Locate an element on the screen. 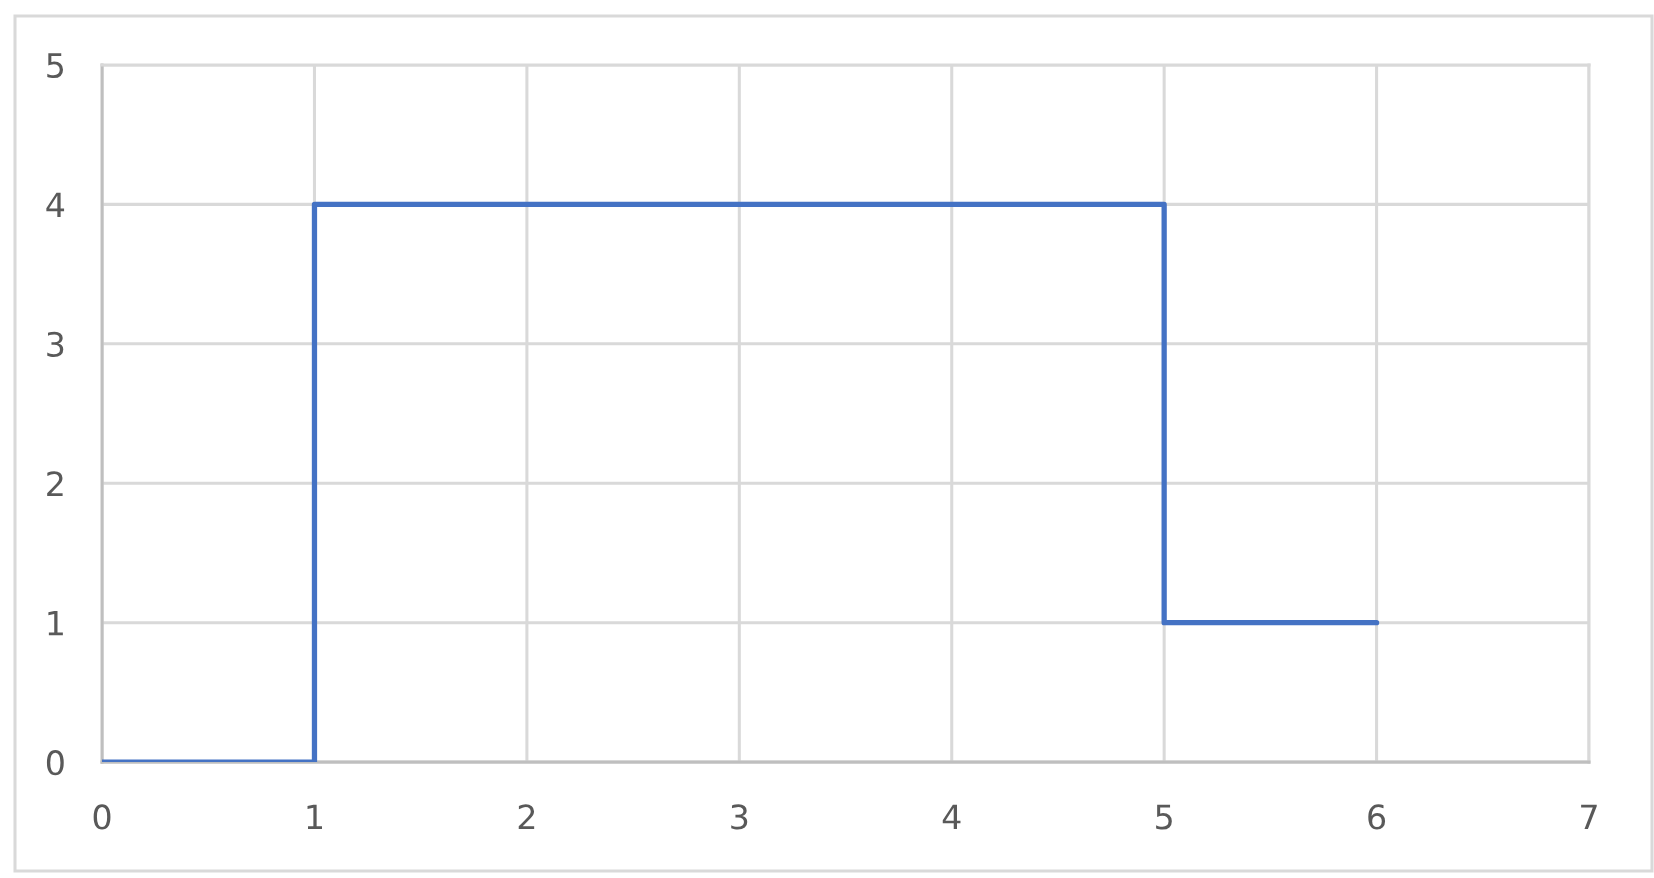 The height and width of the screenshot is (878, 1654). x-tick-label: 6 is located at coordinates (1377, 817).